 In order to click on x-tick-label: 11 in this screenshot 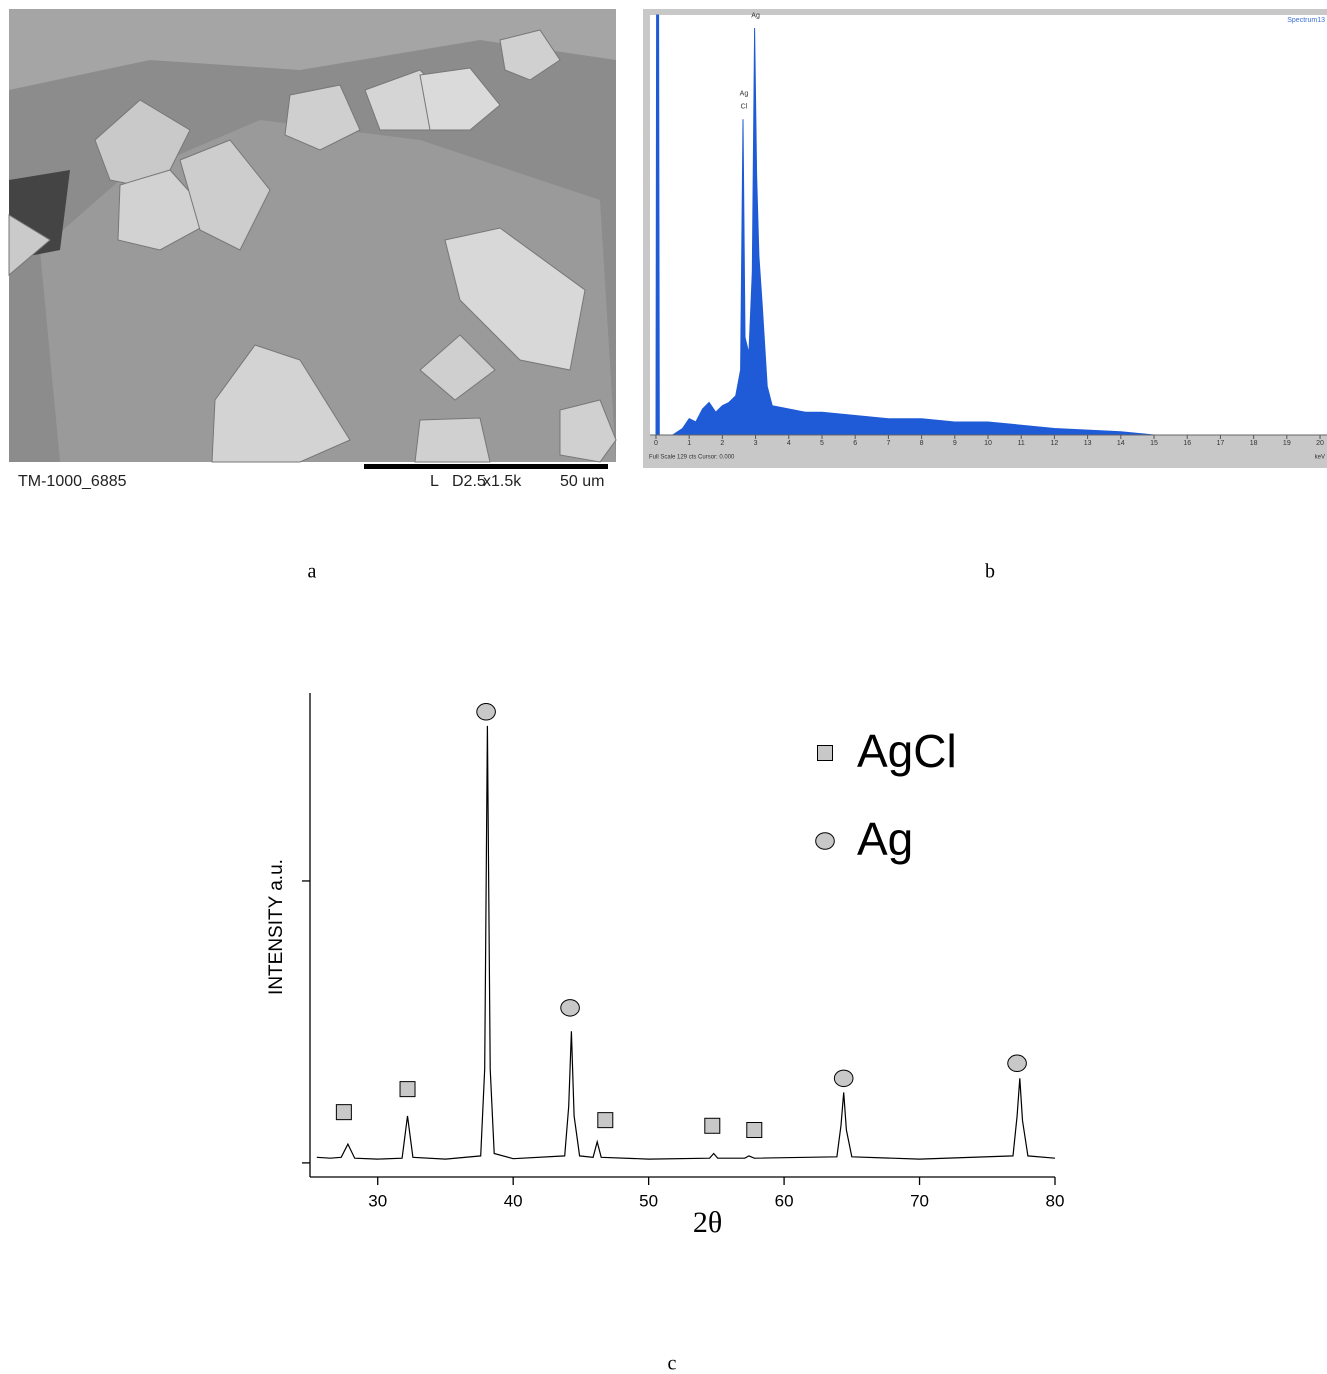, I will do `click(1021, 443)`.